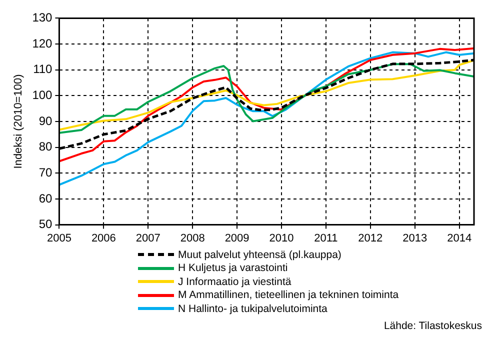 This screenshot has height=342, width=496. What do you see at coordinates (415, 238) in the screenshot?
I see `x-tick-label: 2013` at bounding box center [415, 238].